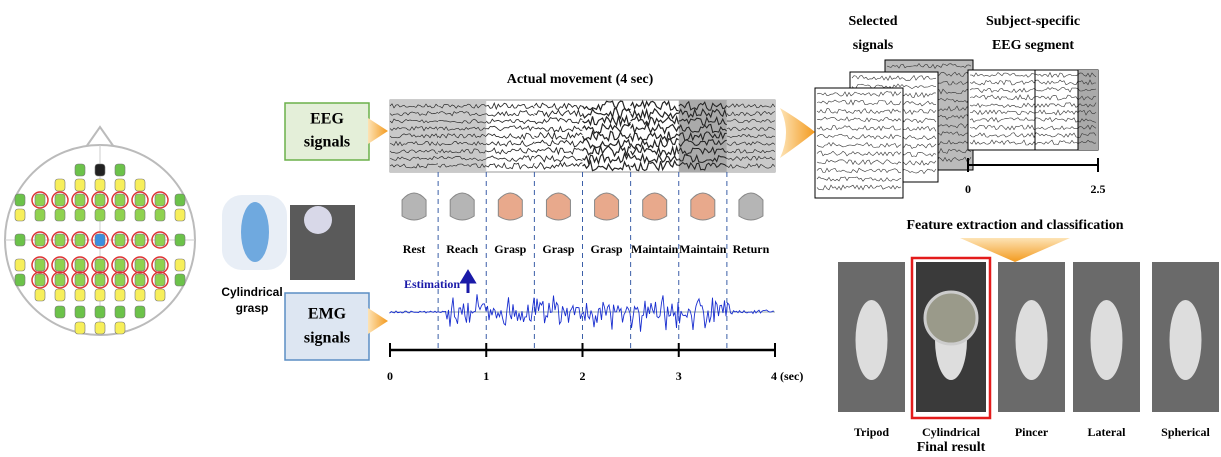 This screenshot has height=457, width=1221. What do you see at coordinates (580, 79) in the screenshot?
I see `title: Actual movement (4 sec)` at bounding box center [580, 79].